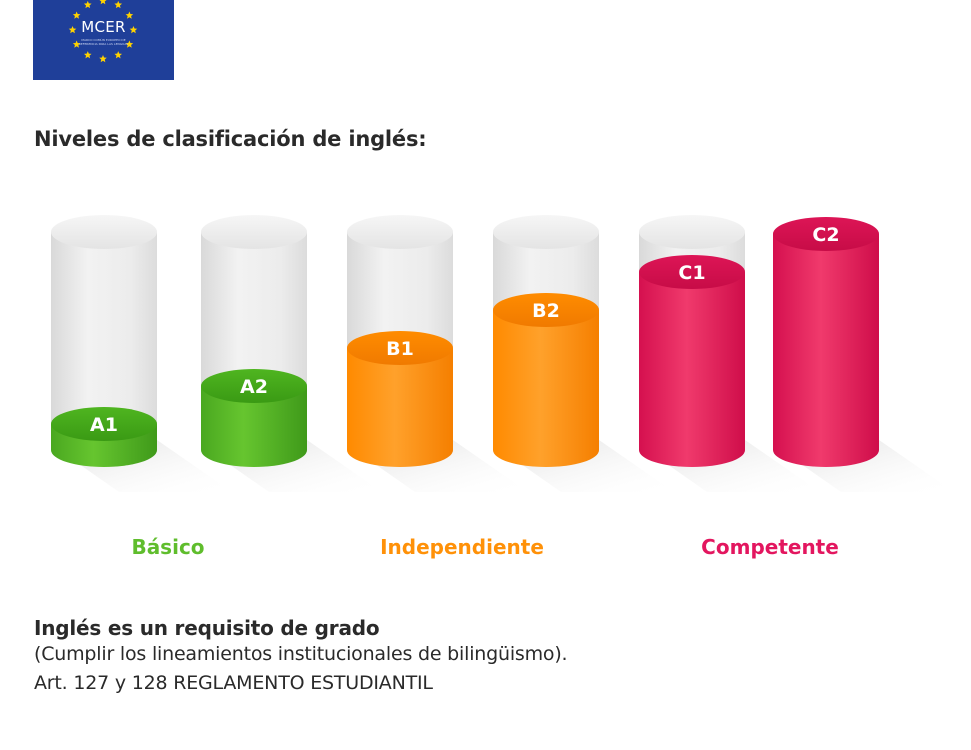 Image resolution: width=971 pixels, height=750 pixels. I want to click on group-label-competent: Competente, so click(770, 547).